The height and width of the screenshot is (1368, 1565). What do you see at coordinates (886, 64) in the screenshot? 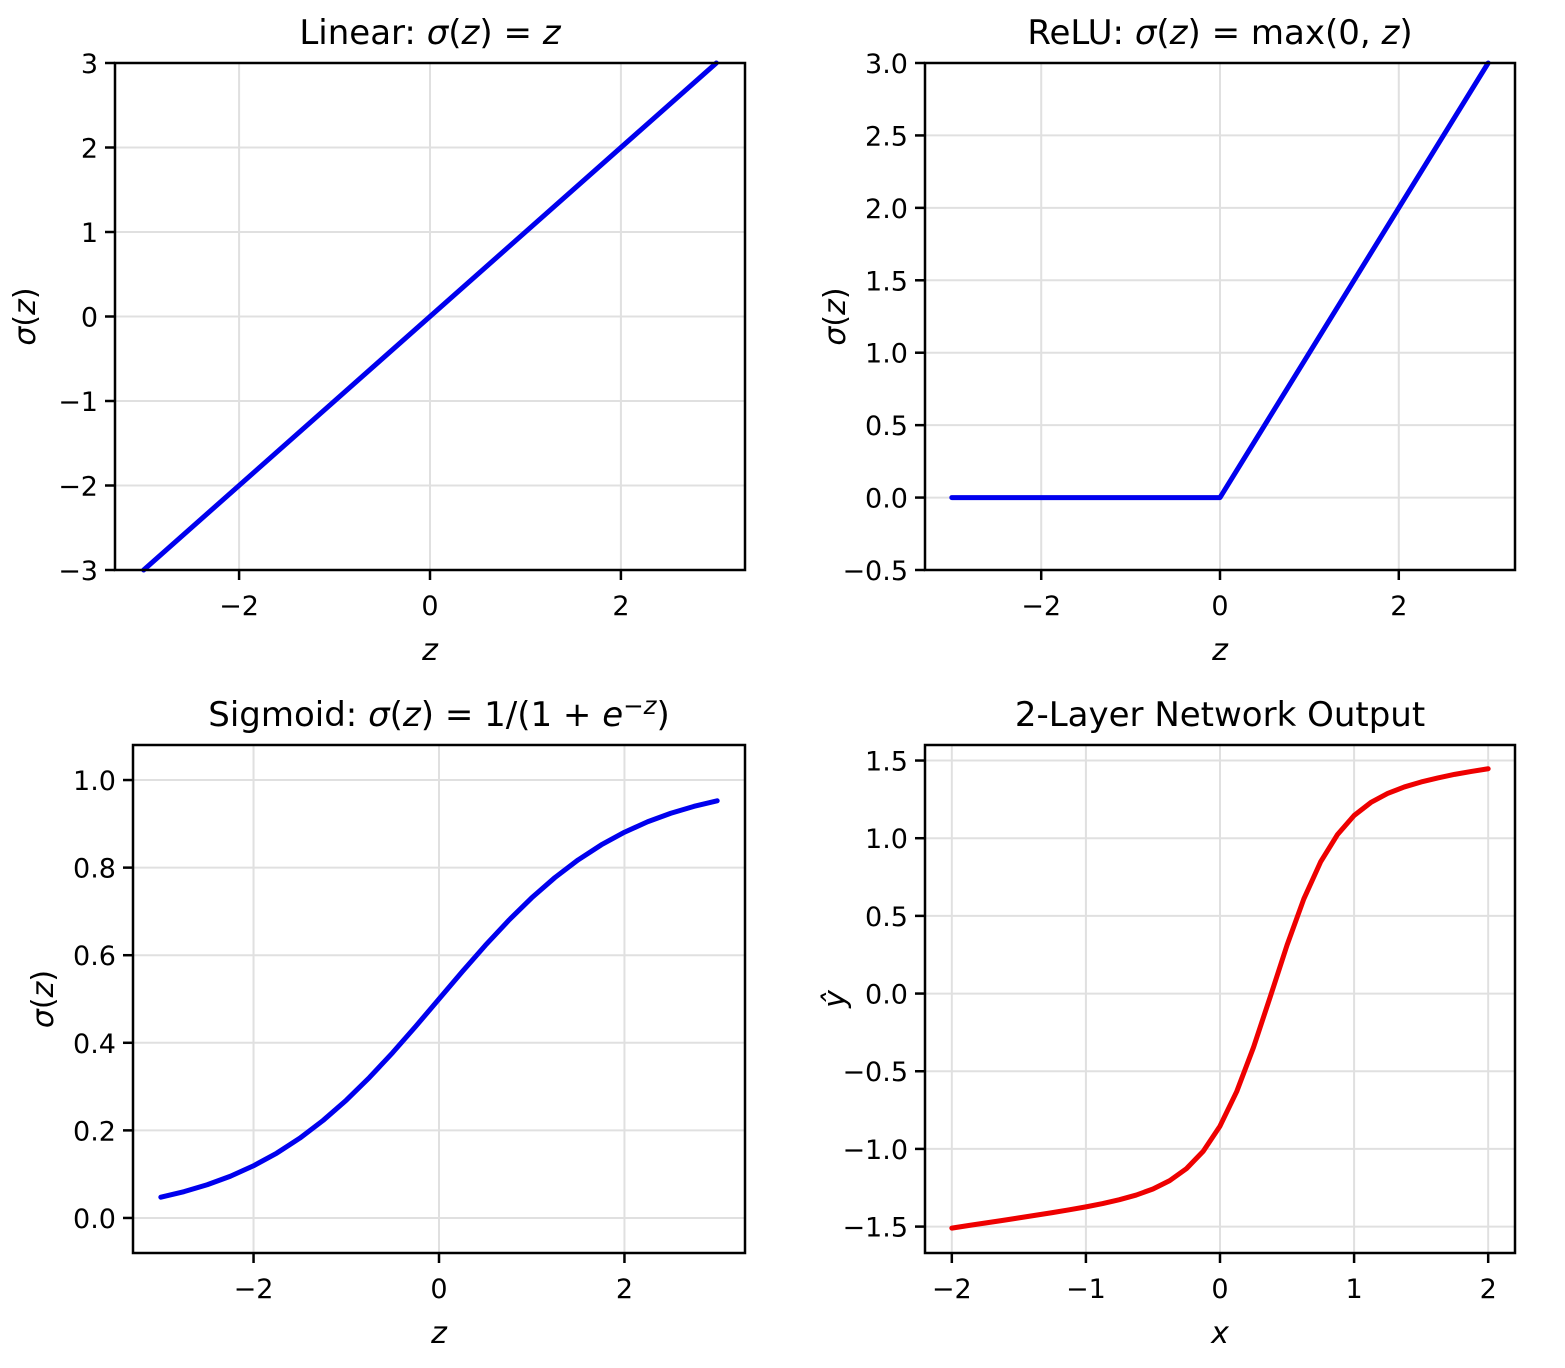
I see `y-tick-label: 3.0` at bounding box center [886, 64].